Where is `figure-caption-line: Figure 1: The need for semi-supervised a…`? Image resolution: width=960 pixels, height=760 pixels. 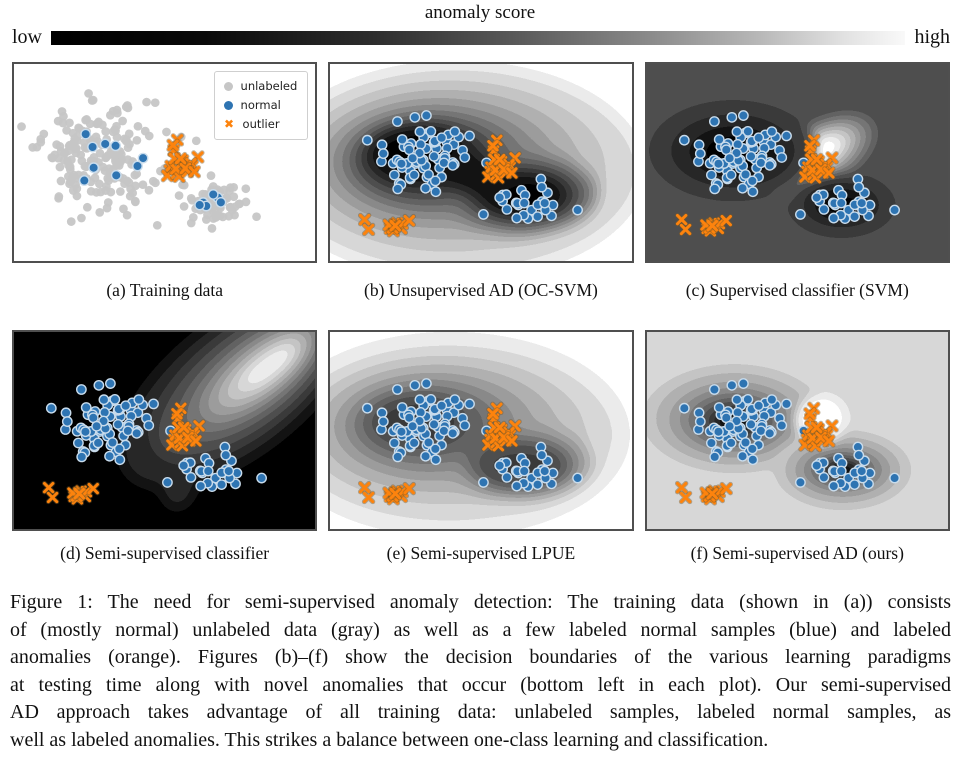 figure-caption-line: Figure 1: The need for semi-supervised a… is located at coordinates (480, 602).